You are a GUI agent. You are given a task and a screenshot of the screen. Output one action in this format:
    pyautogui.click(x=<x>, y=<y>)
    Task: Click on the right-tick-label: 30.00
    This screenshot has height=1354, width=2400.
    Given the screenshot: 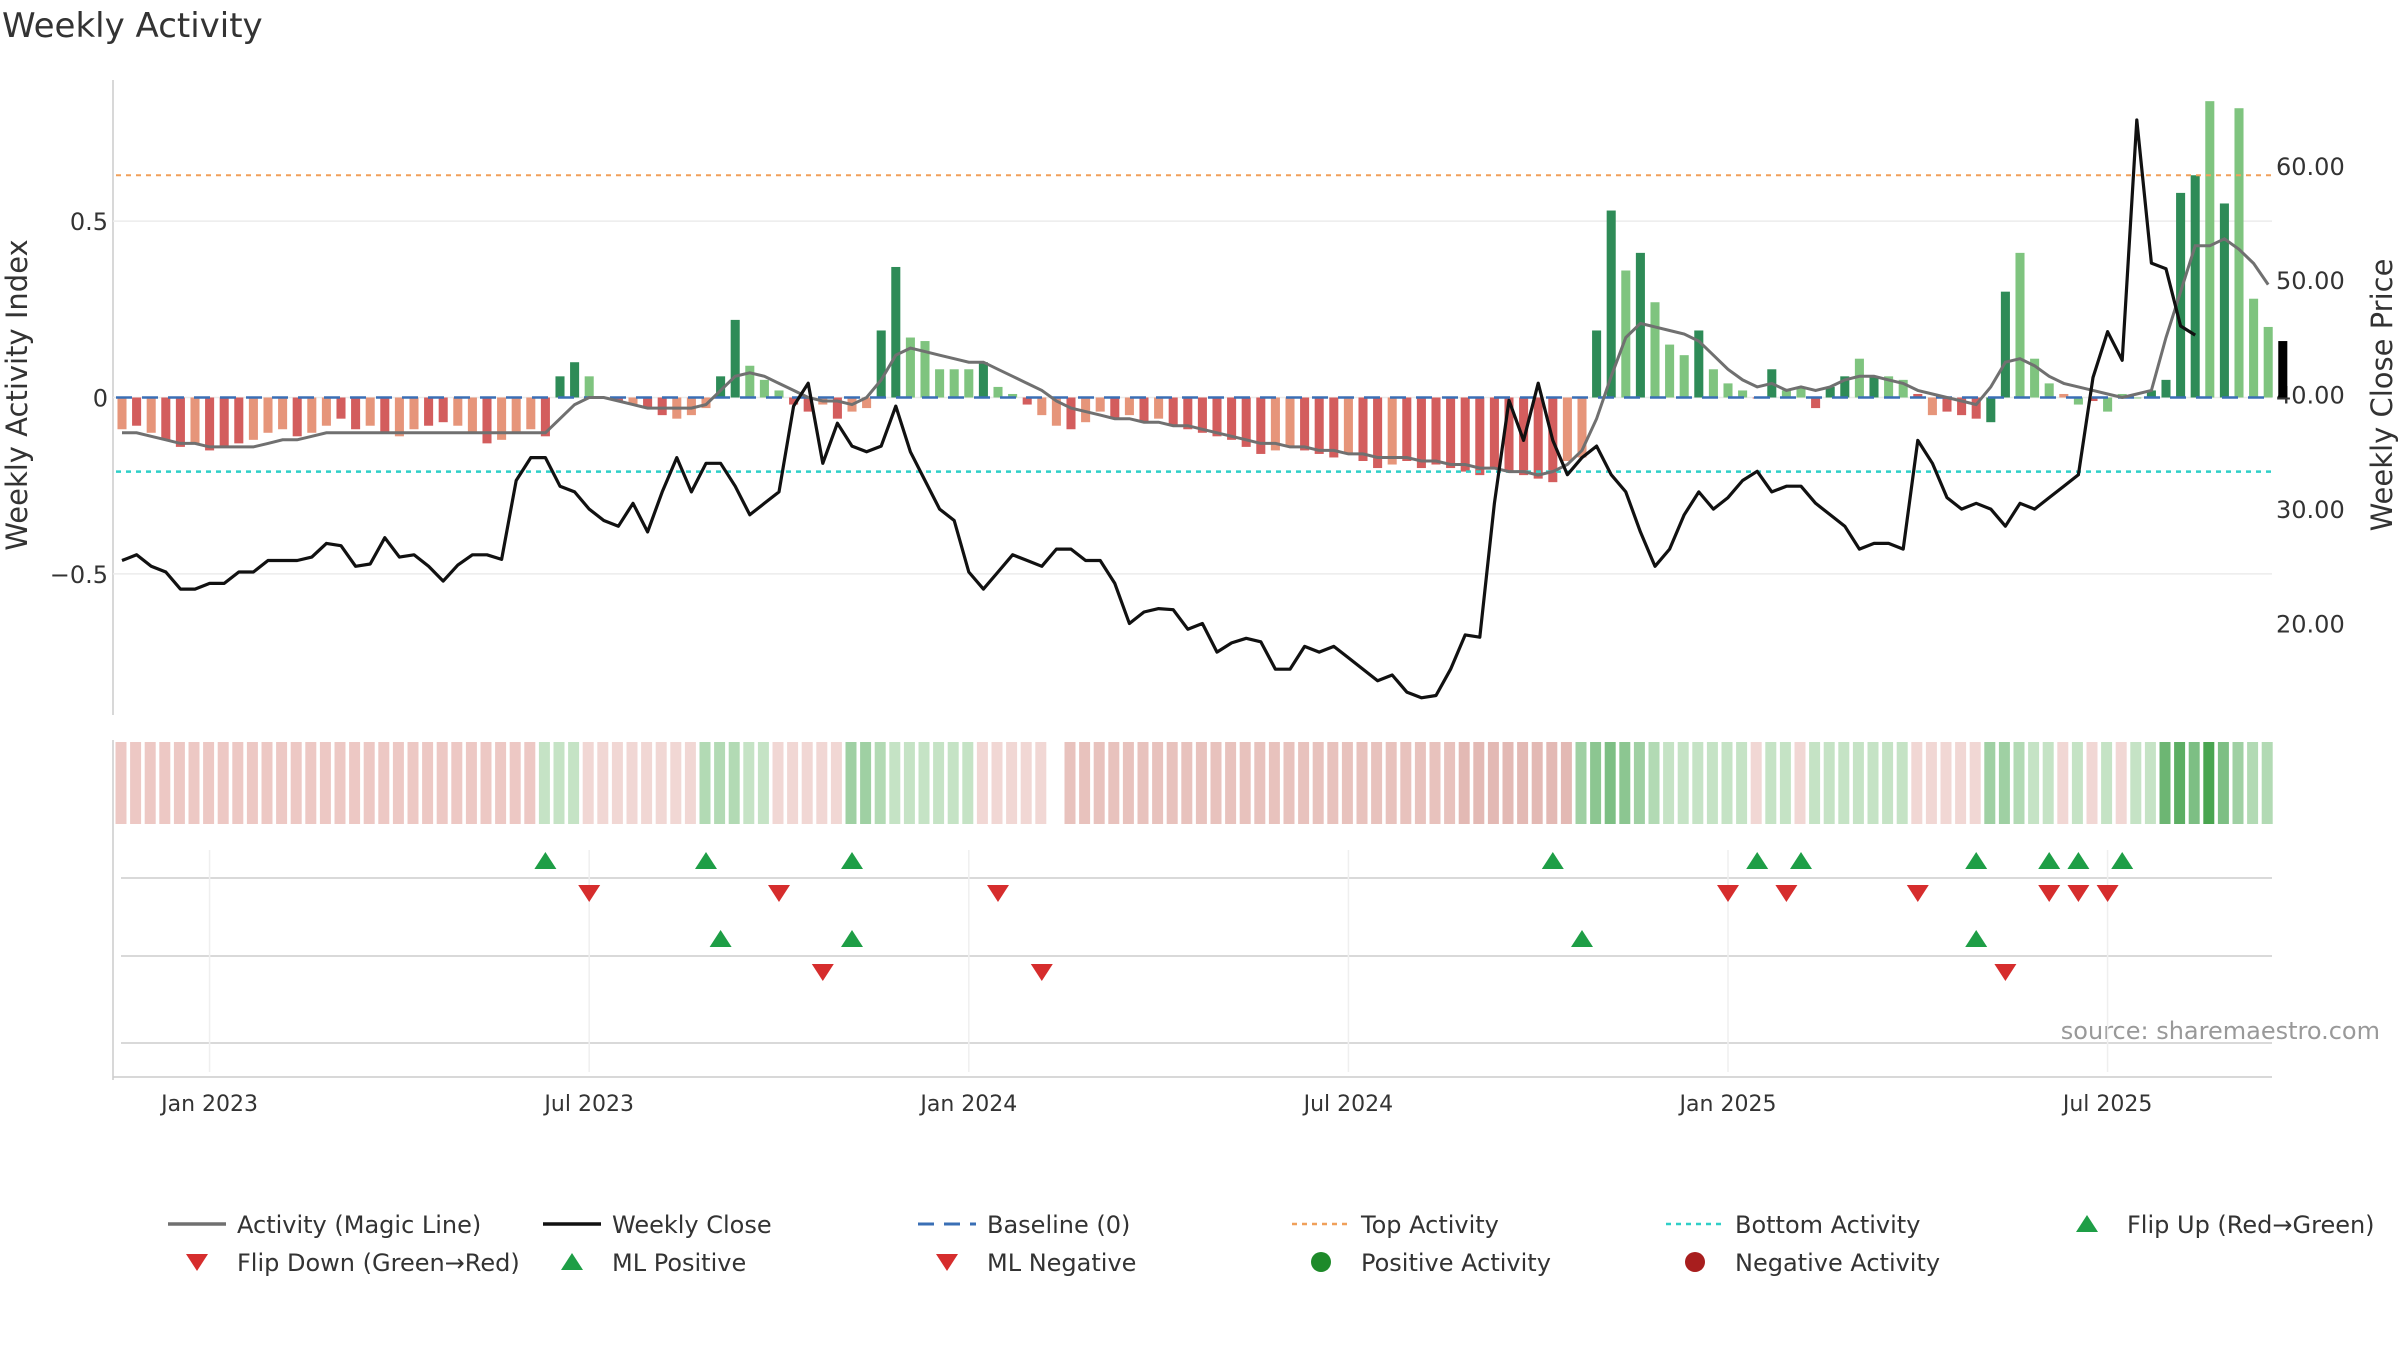 What is the action you would take?
    pyautogui.click(x=2310, y=510)
    